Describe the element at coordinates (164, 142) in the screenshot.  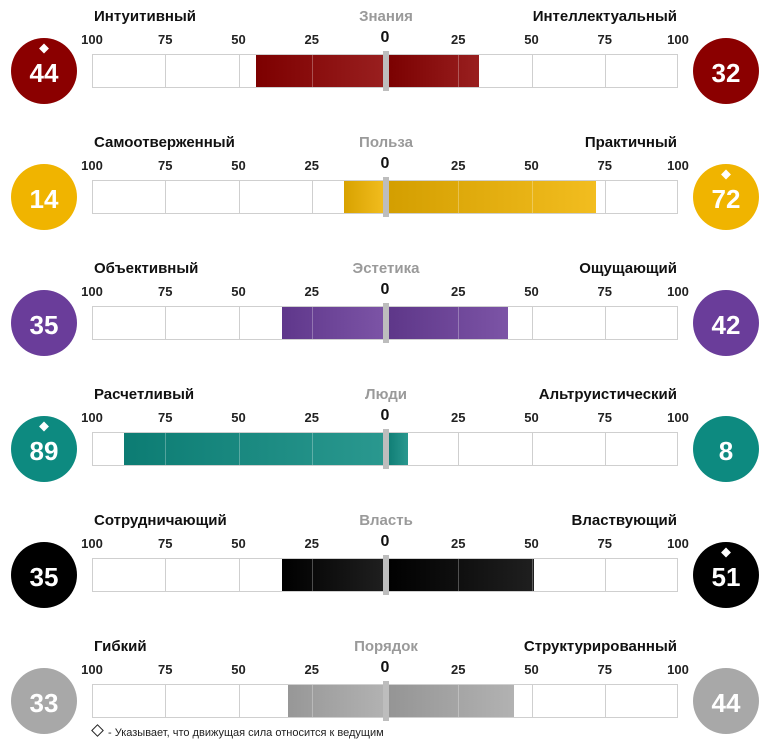
I see `left-label: Самоотверженный` at that location.